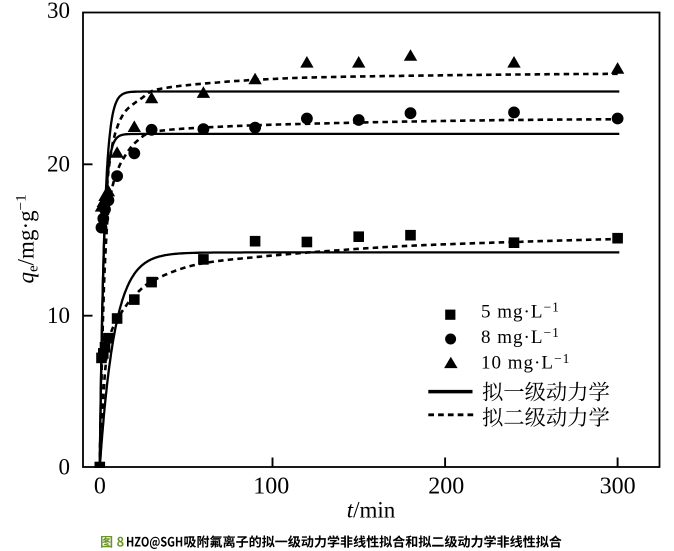 The image size is (674, 551). I want to click on svg-text: 100, so click(271, 486).